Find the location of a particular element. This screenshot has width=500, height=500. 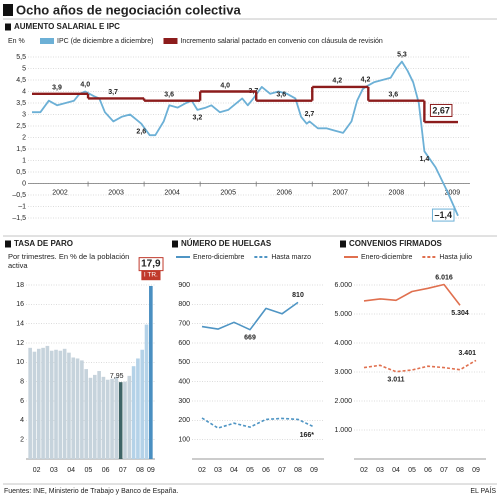

value-label: 3,6 is located at coordinates (281, 95).